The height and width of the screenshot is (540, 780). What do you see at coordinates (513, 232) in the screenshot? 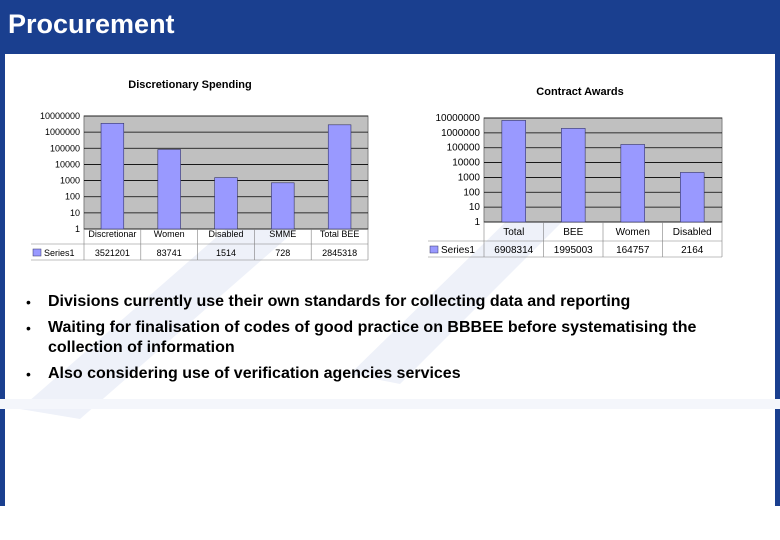
I see `x-tick-label: Total` at bounding box center [513, 232].